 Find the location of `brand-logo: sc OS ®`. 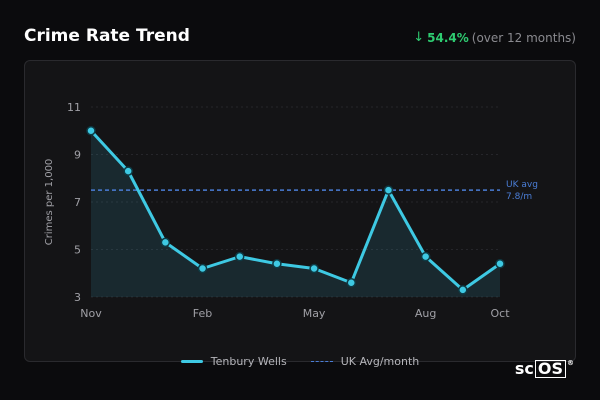

brand-logo: sc OS ® is located at coordinates (544, 368).